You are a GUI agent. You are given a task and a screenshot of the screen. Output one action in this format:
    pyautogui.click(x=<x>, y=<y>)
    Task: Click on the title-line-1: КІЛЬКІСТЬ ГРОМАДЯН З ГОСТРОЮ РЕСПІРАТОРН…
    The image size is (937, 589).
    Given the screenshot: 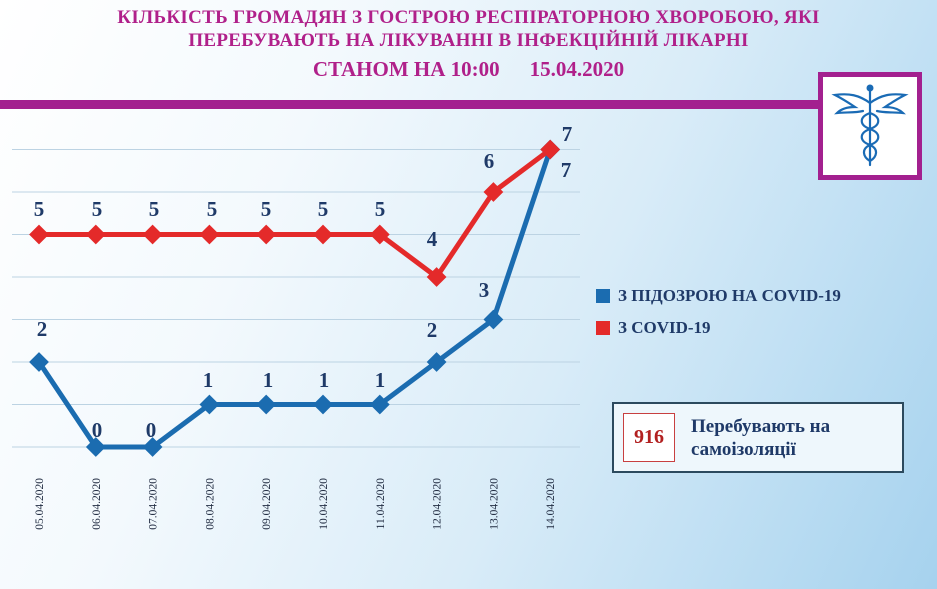 What is the action you would take?
    pyautogui.click(x=468, y=17)
    